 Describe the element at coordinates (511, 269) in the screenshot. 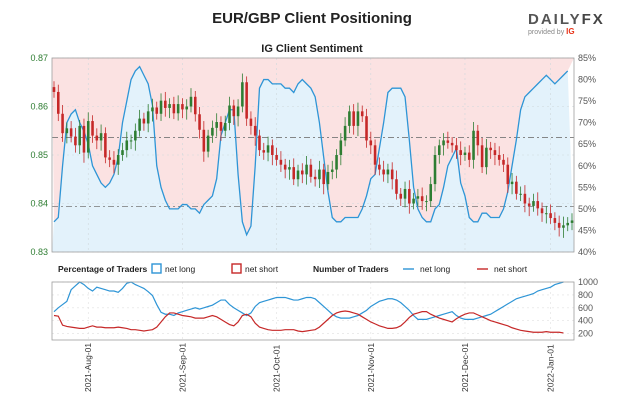

I see `legend-num-short: net short` at that location.